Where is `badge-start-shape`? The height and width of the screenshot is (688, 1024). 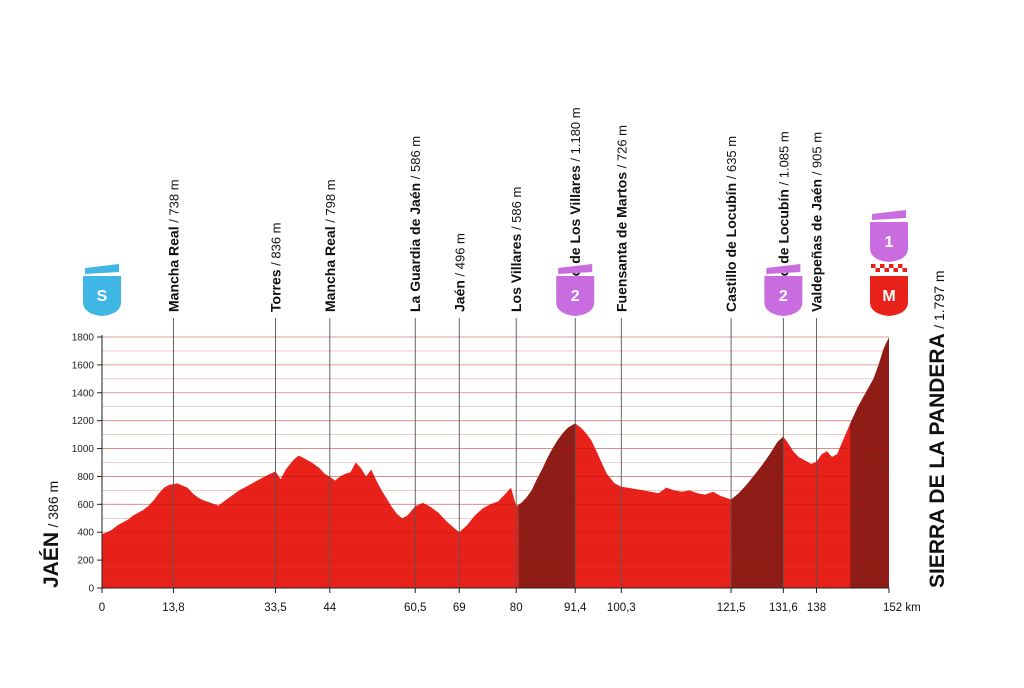 badge-start-shape is located at coordinates (102, 296).